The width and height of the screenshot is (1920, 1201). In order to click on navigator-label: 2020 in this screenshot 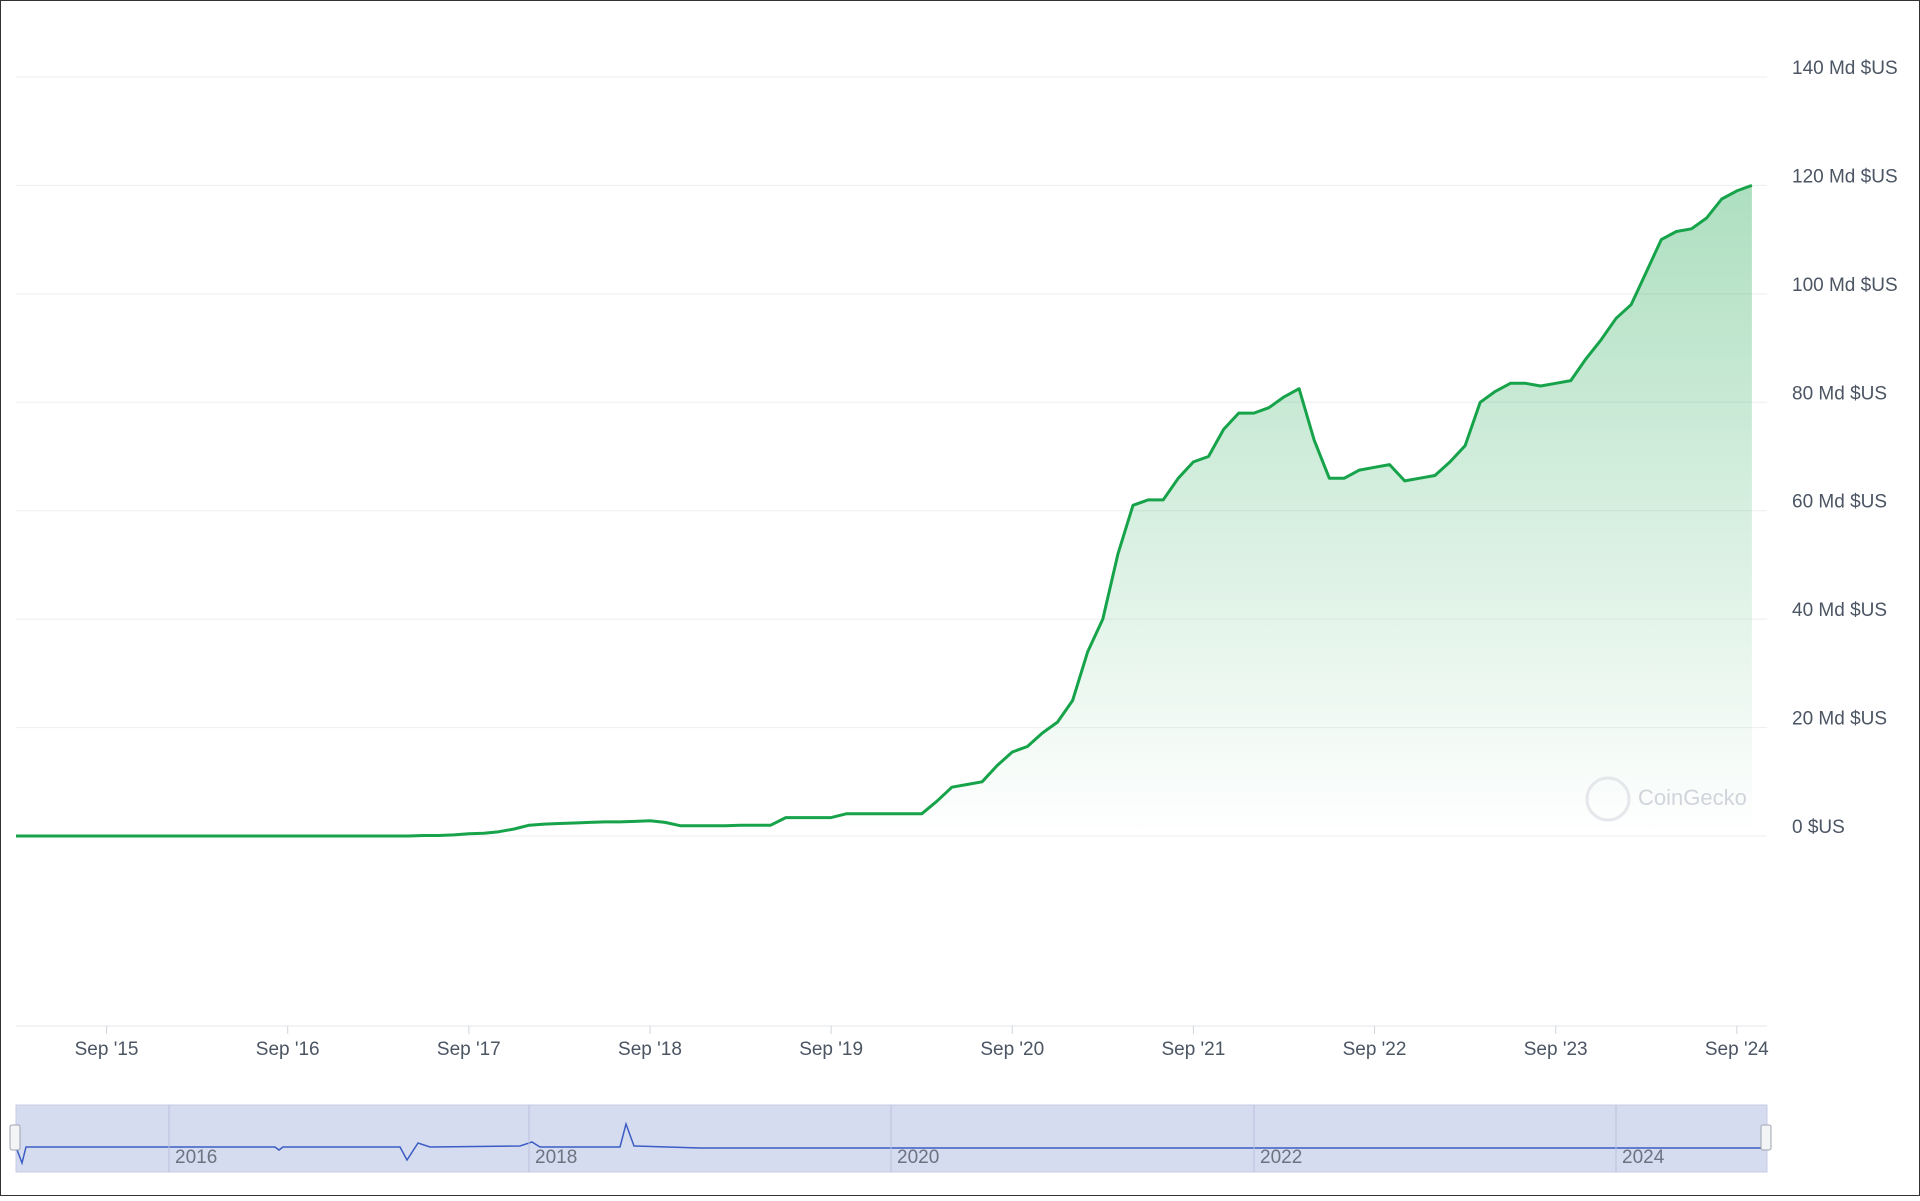, I will do `click(918, 1157)`.